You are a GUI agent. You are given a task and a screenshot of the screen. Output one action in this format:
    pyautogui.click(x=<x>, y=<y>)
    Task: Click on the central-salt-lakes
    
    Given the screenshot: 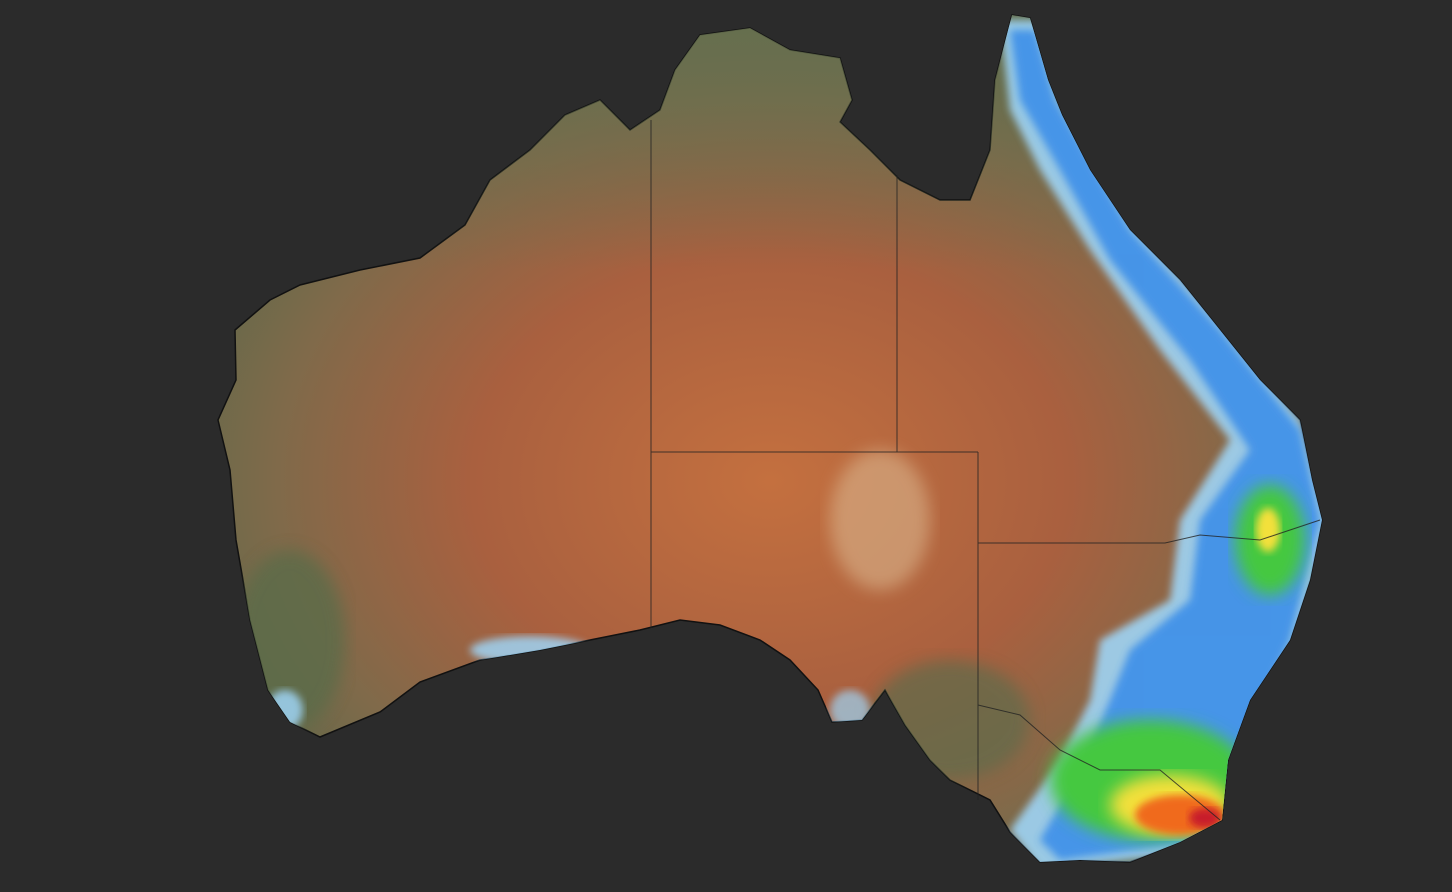 What is the action you would take?
    pyautogui.click(x=880, y=520)
    